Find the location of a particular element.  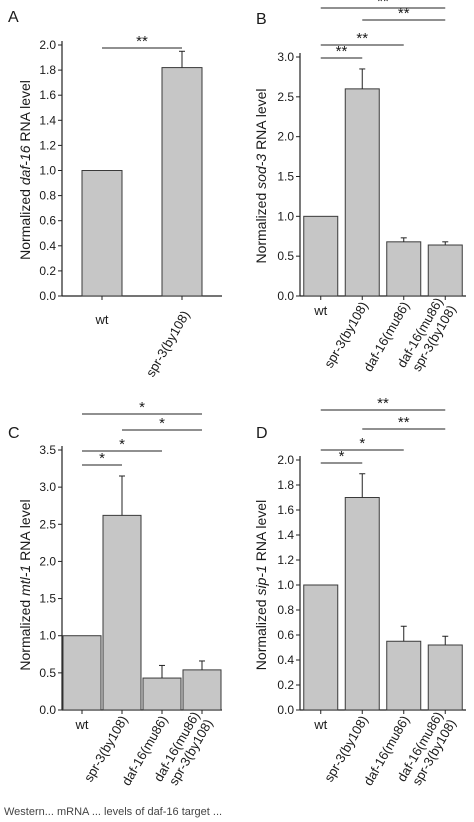

panel-letter: C is located at coordinates (14, 433).